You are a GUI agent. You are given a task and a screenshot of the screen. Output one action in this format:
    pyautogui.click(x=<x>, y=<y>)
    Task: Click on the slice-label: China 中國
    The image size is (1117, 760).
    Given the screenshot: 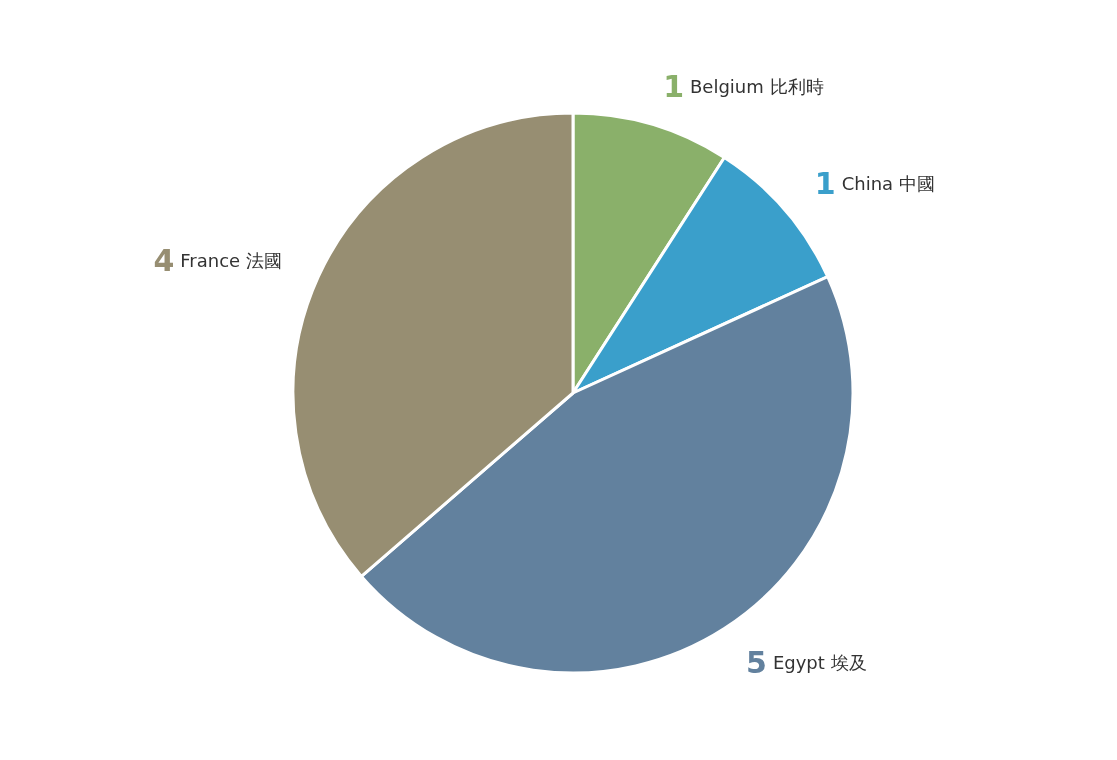 What is the action you would take?
    pyautogui.click(x=888, y=183)
    